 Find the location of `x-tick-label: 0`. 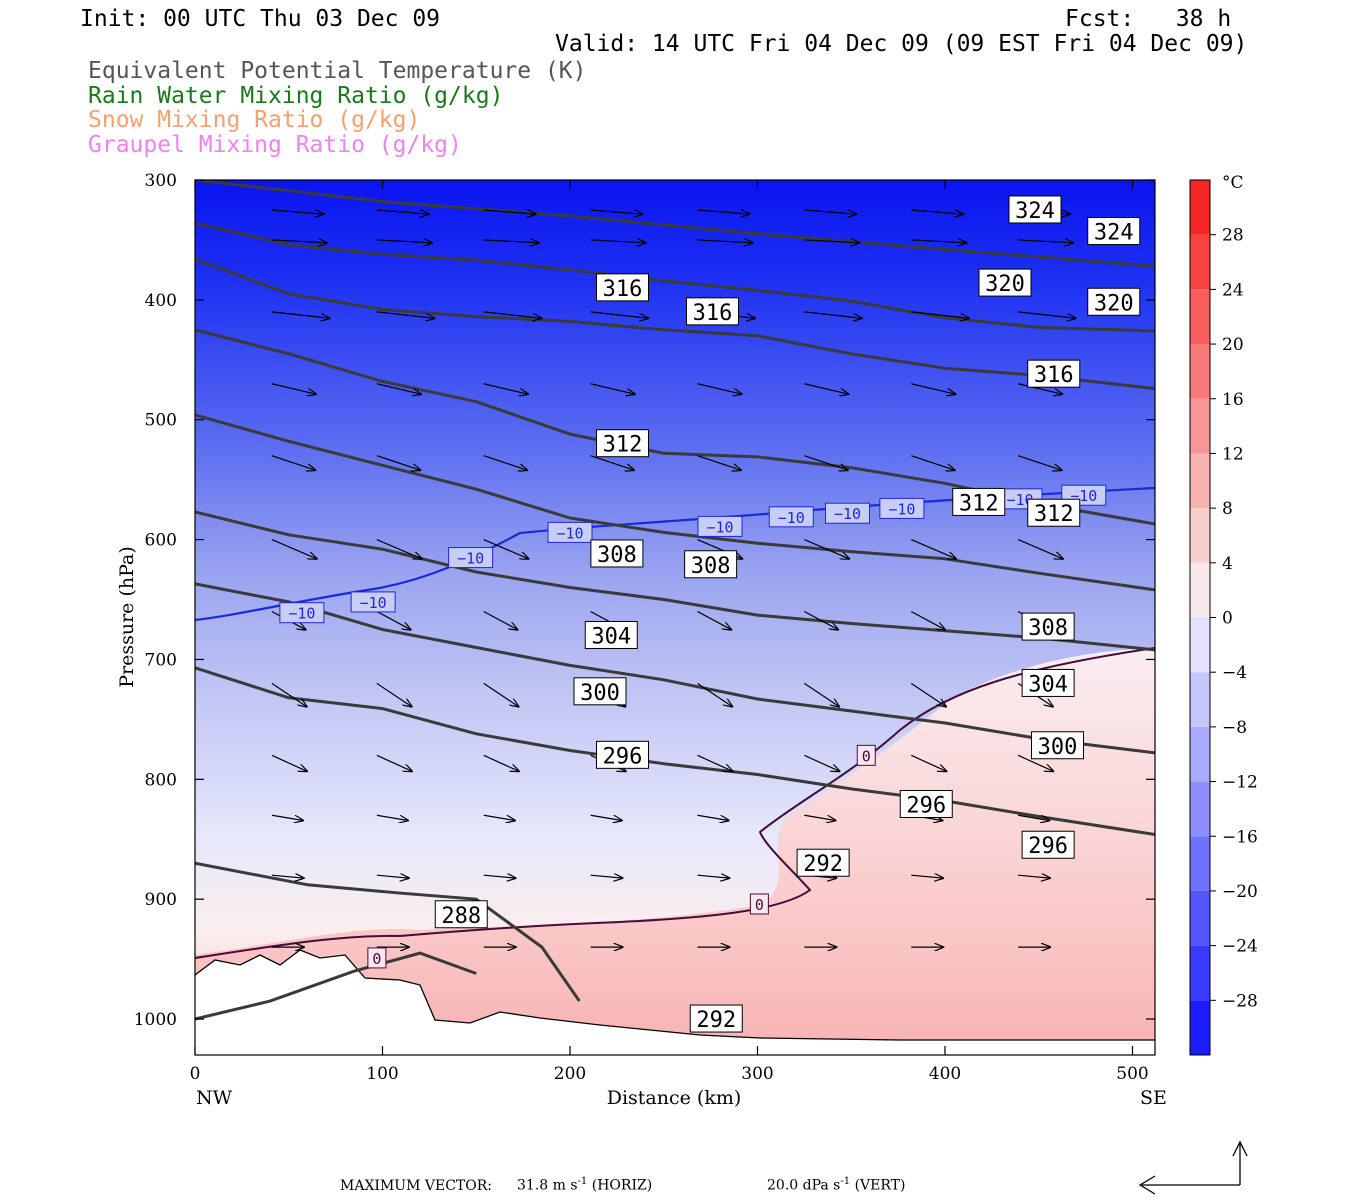

x-tick-label: 0 is located at coordinates (195, 1074).